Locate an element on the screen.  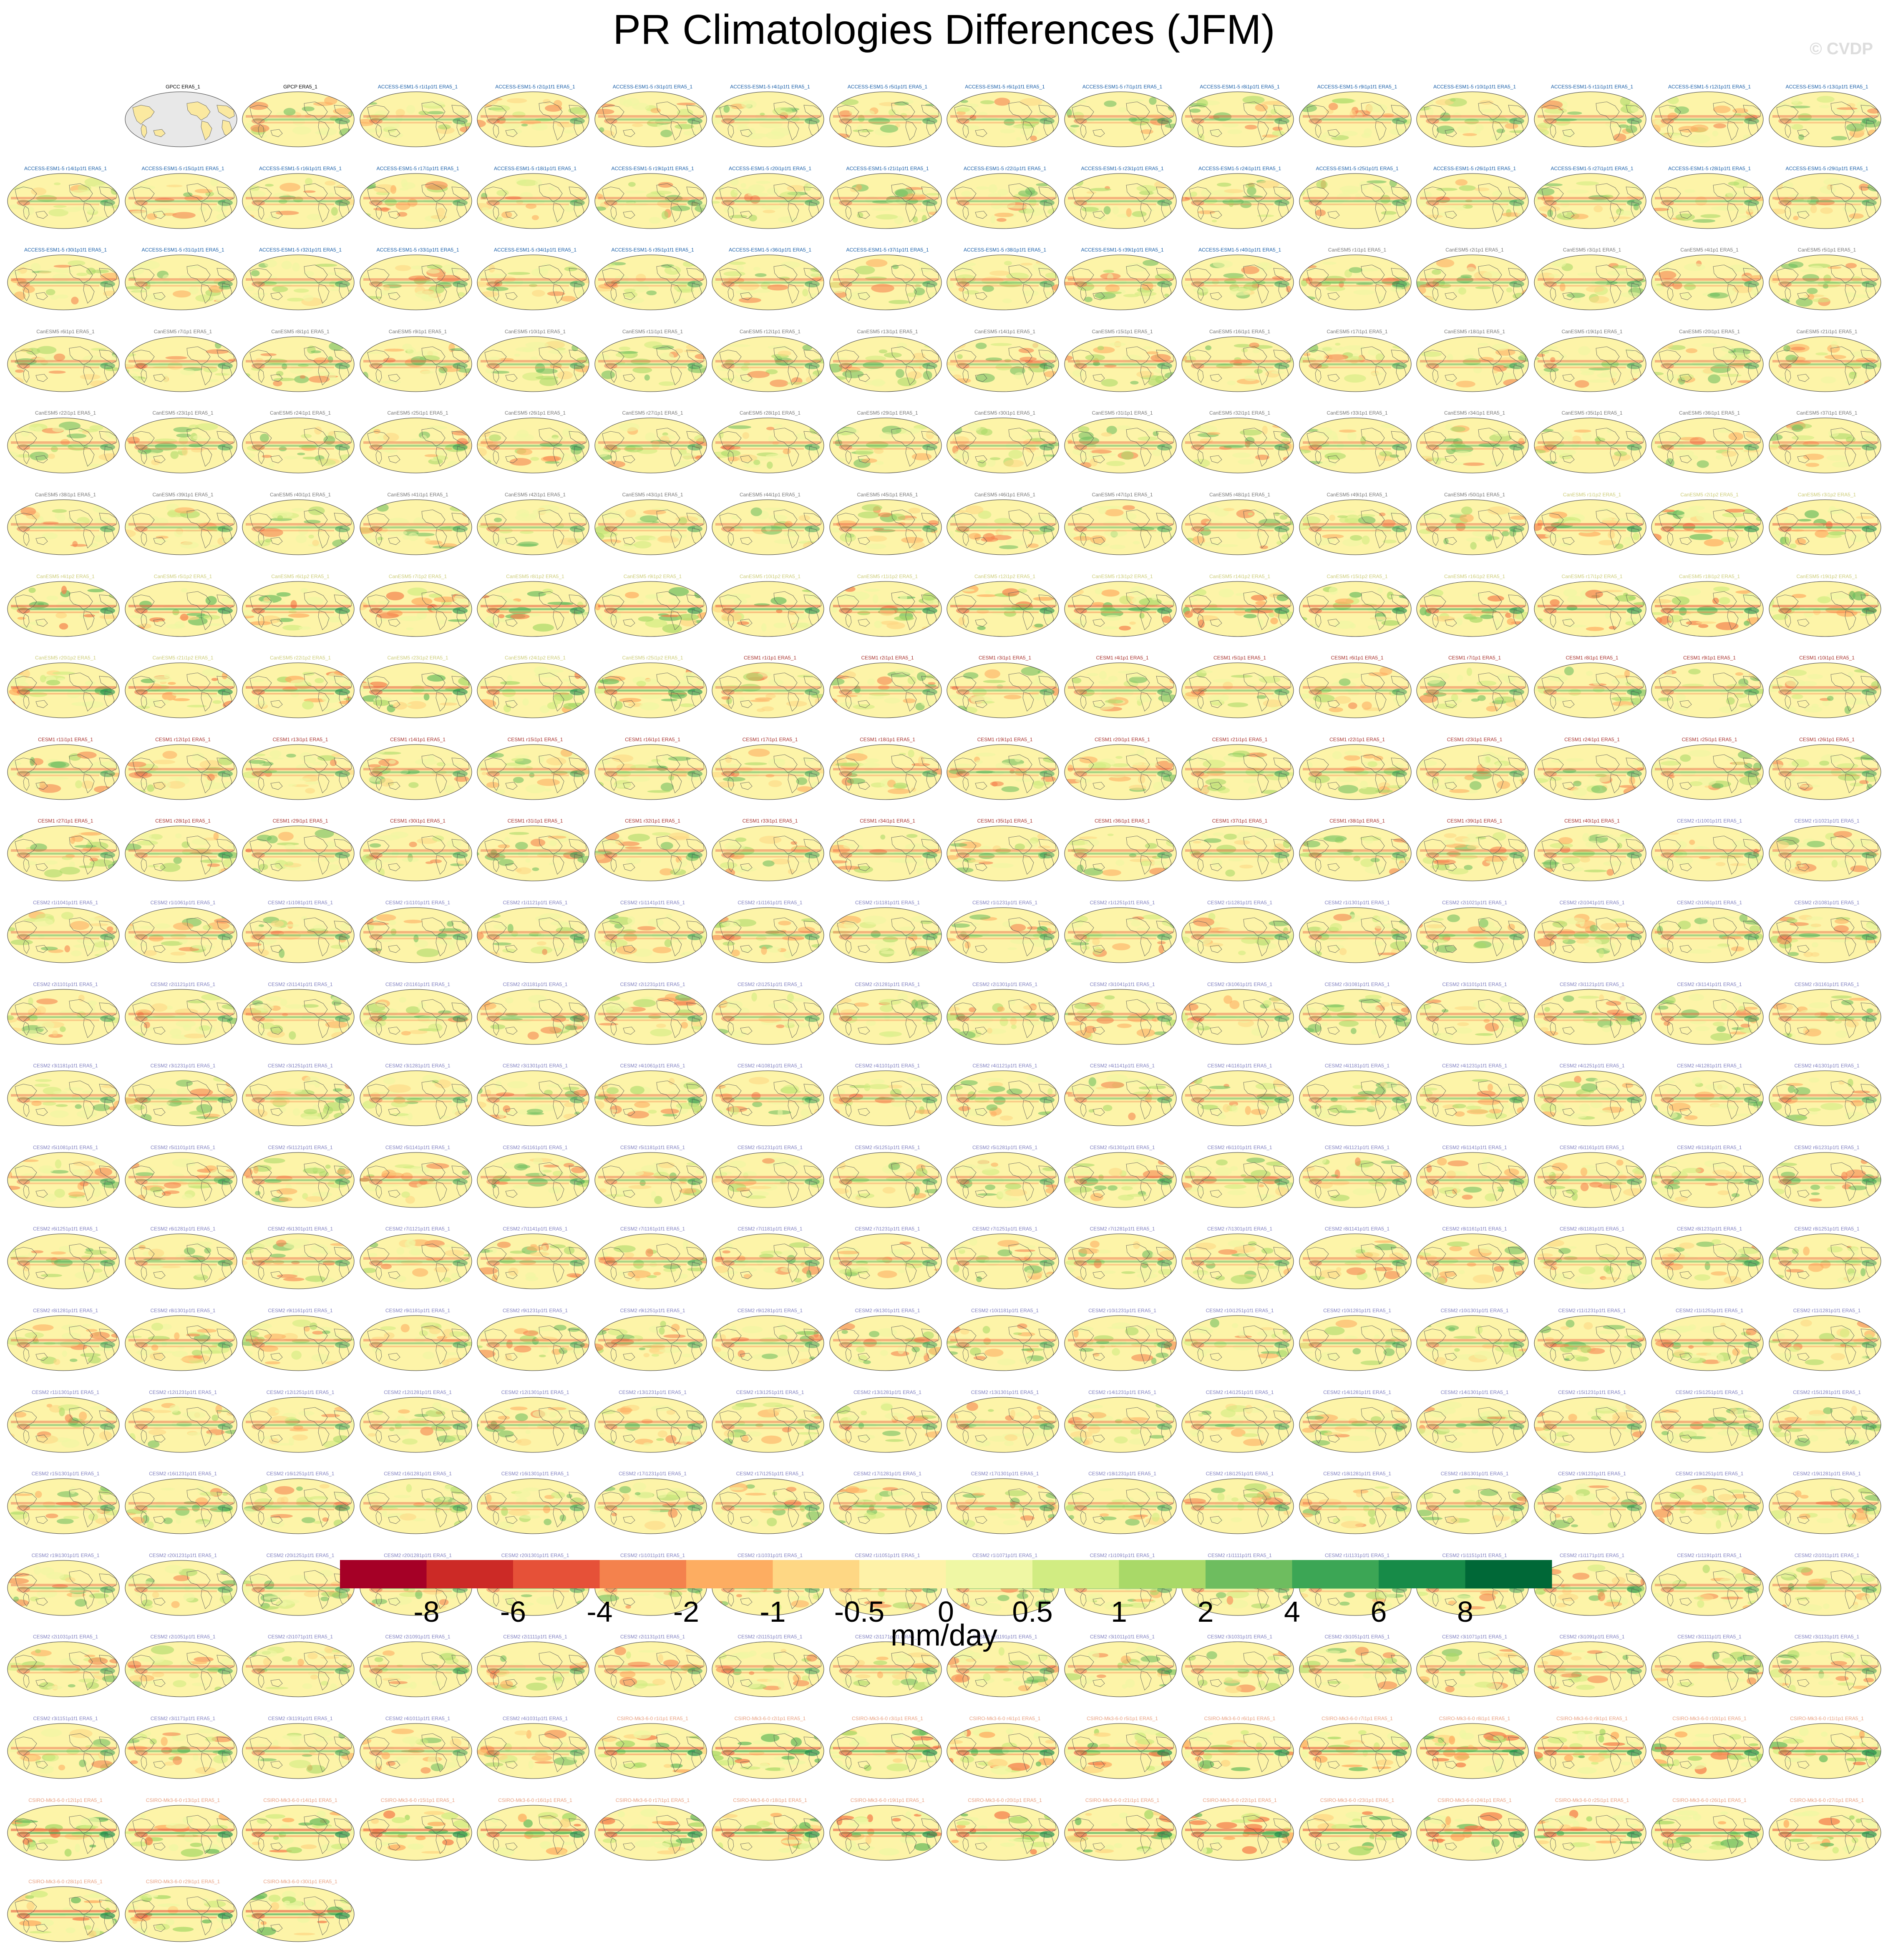
map-panel: CESM2 r3i1171p1f1 ERA5_1 is located at coordinates (183, 1756).